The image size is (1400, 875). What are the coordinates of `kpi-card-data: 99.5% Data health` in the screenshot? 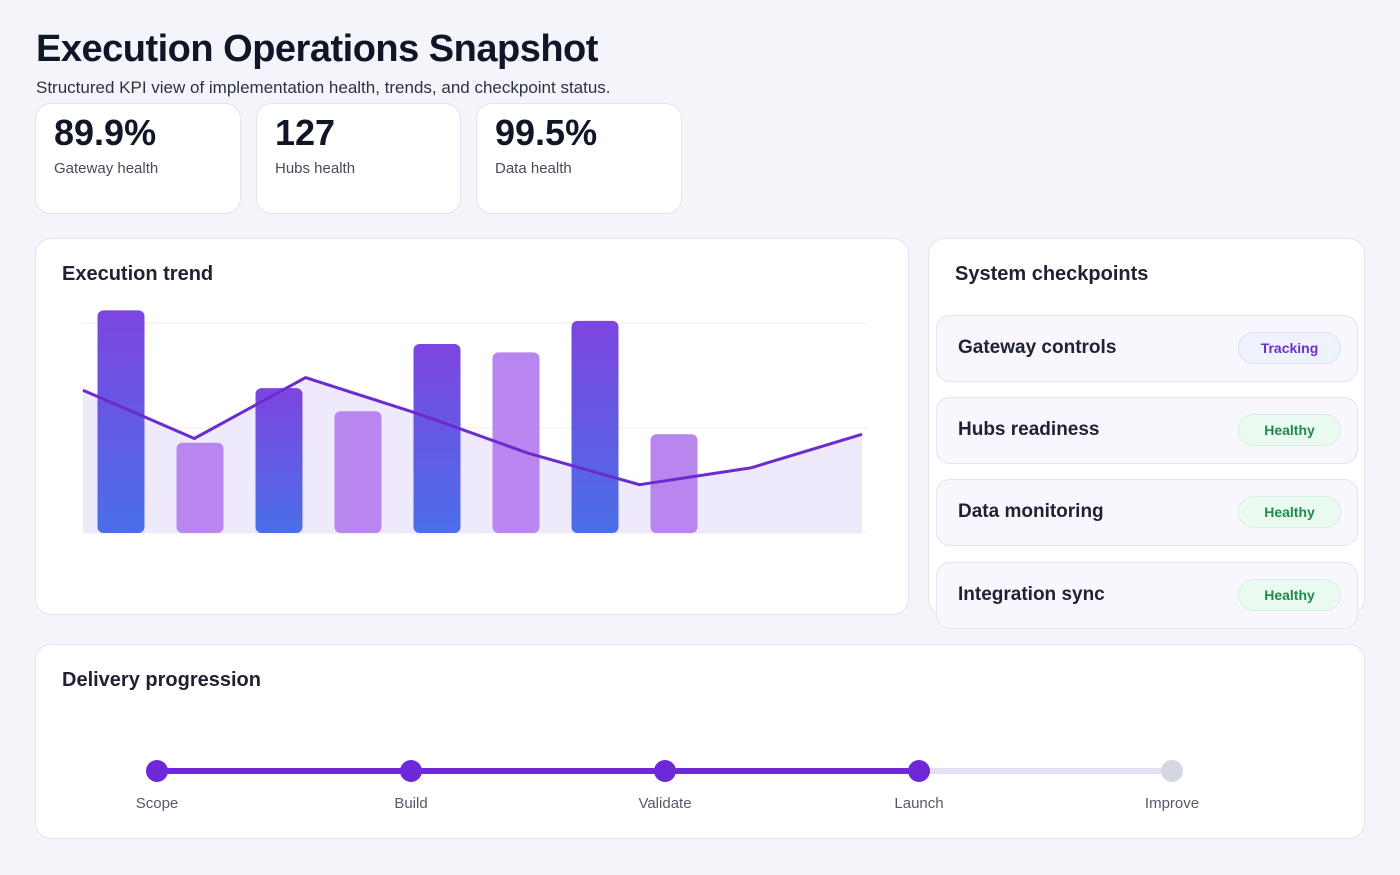 It's located at (579, 158).